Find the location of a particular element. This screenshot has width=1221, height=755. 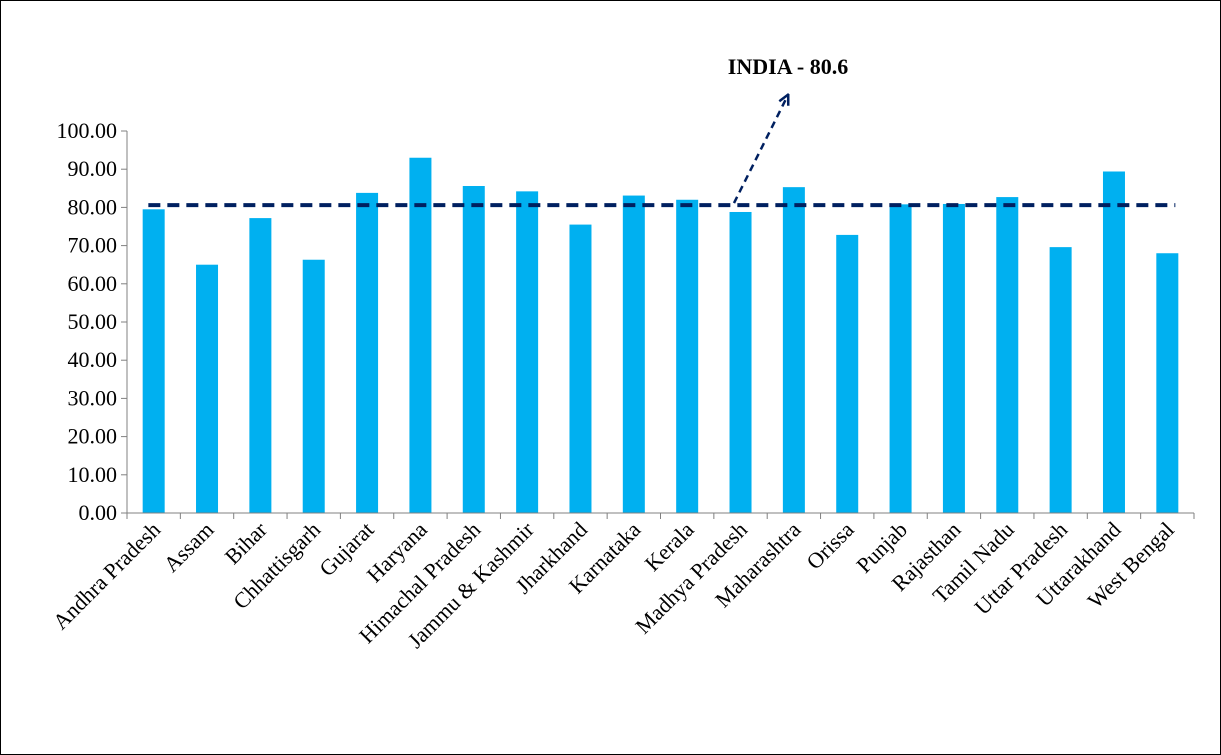

y-tick-label: 80.00 is located at coordinates (93, 206).